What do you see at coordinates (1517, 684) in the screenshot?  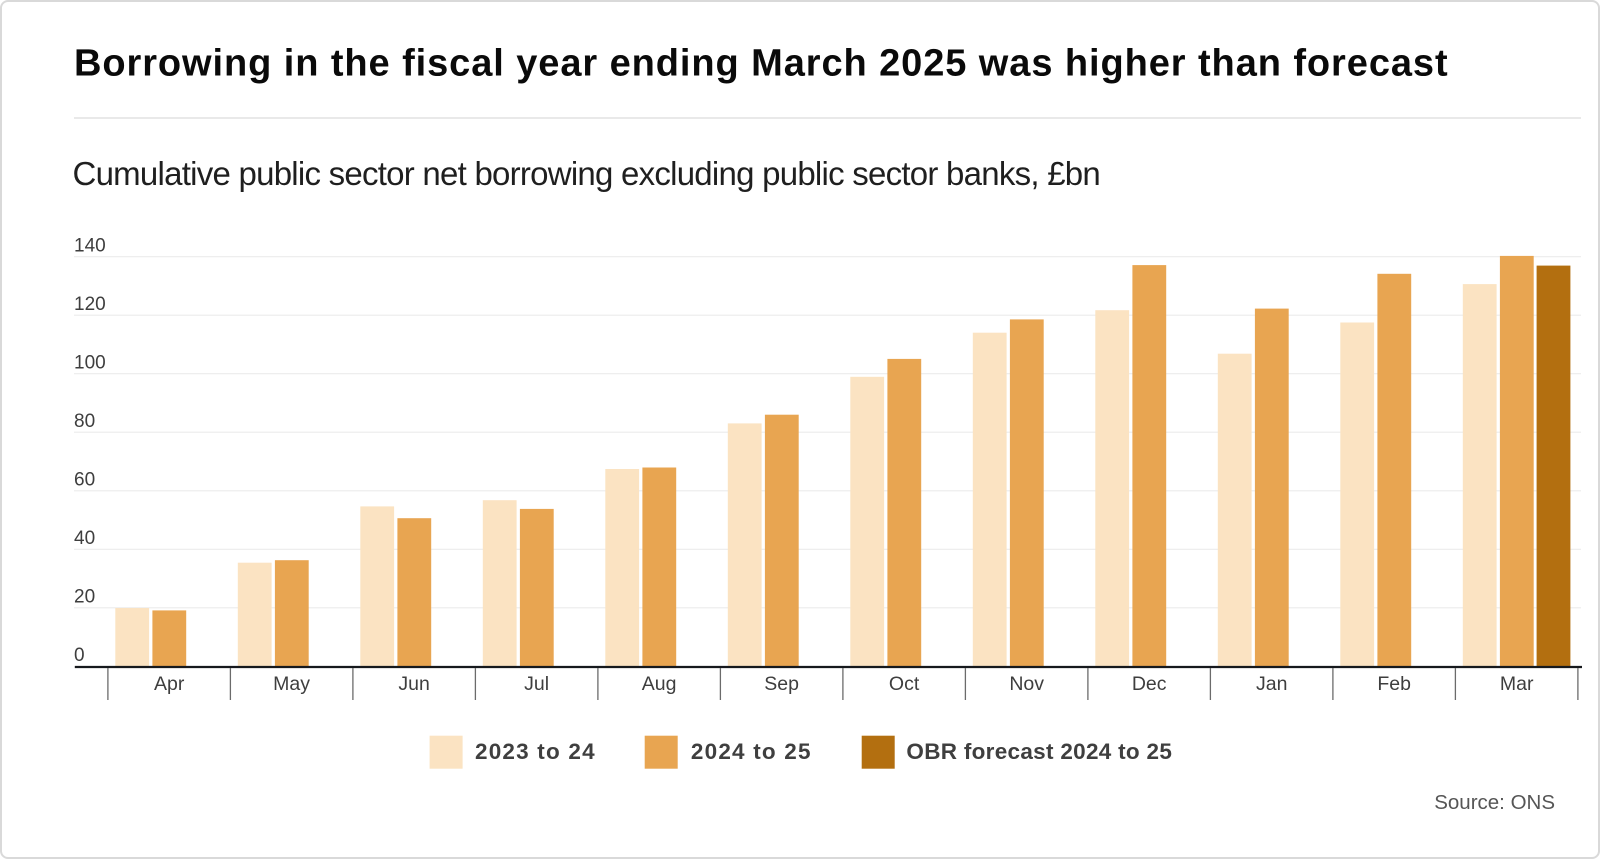 I see `svg-text: Mar` at bounding box center [1517, 684].